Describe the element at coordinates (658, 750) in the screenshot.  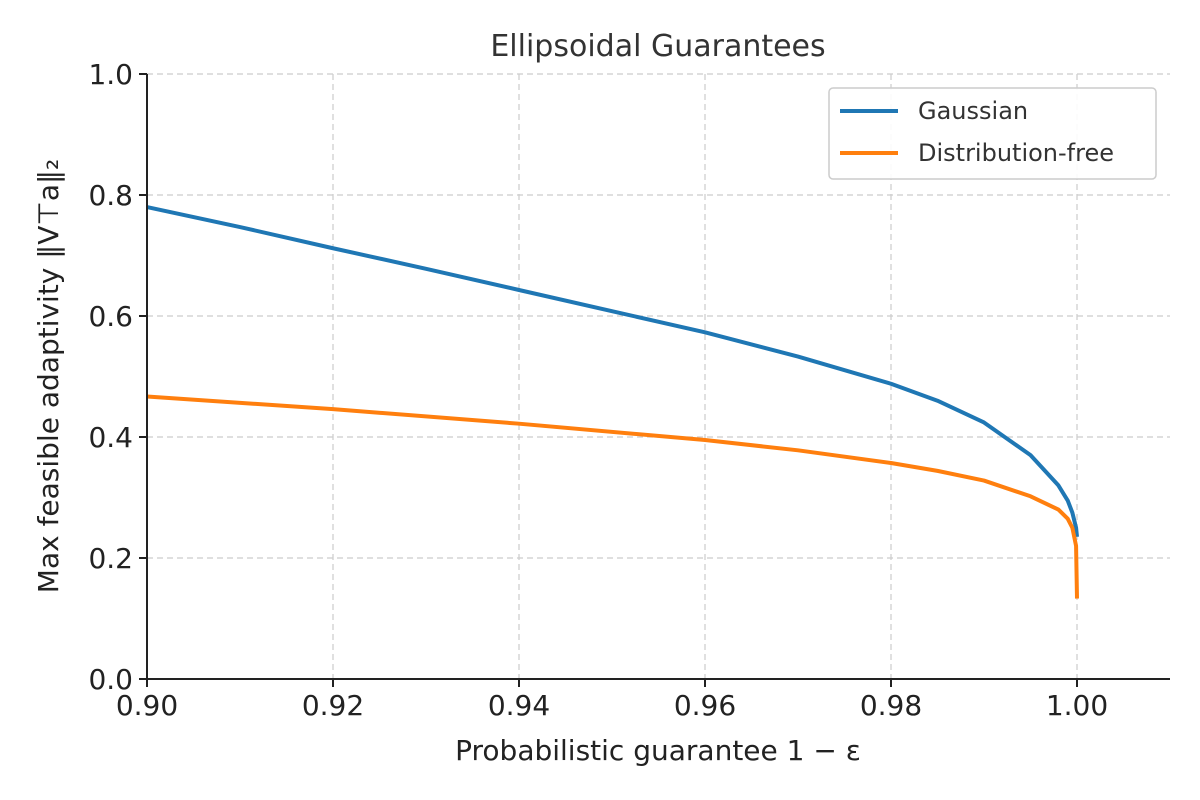
I see `x-axis-label: Probabilistic guarantee 1 − ε` at that location.